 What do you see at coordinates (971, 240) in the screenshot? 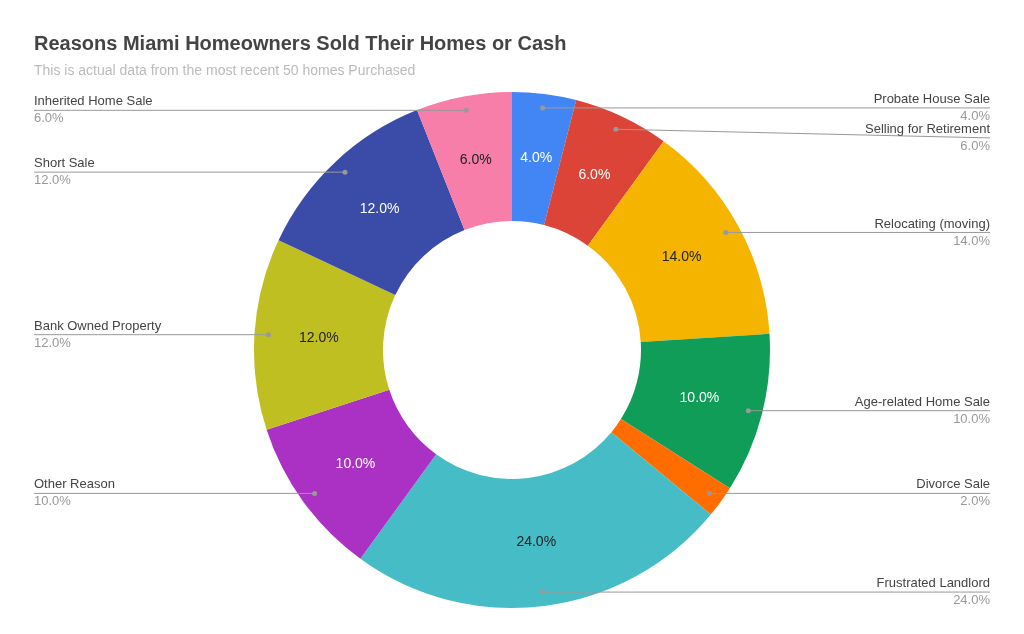
I see `text: 14.0%` at bounding box center [971, 240].